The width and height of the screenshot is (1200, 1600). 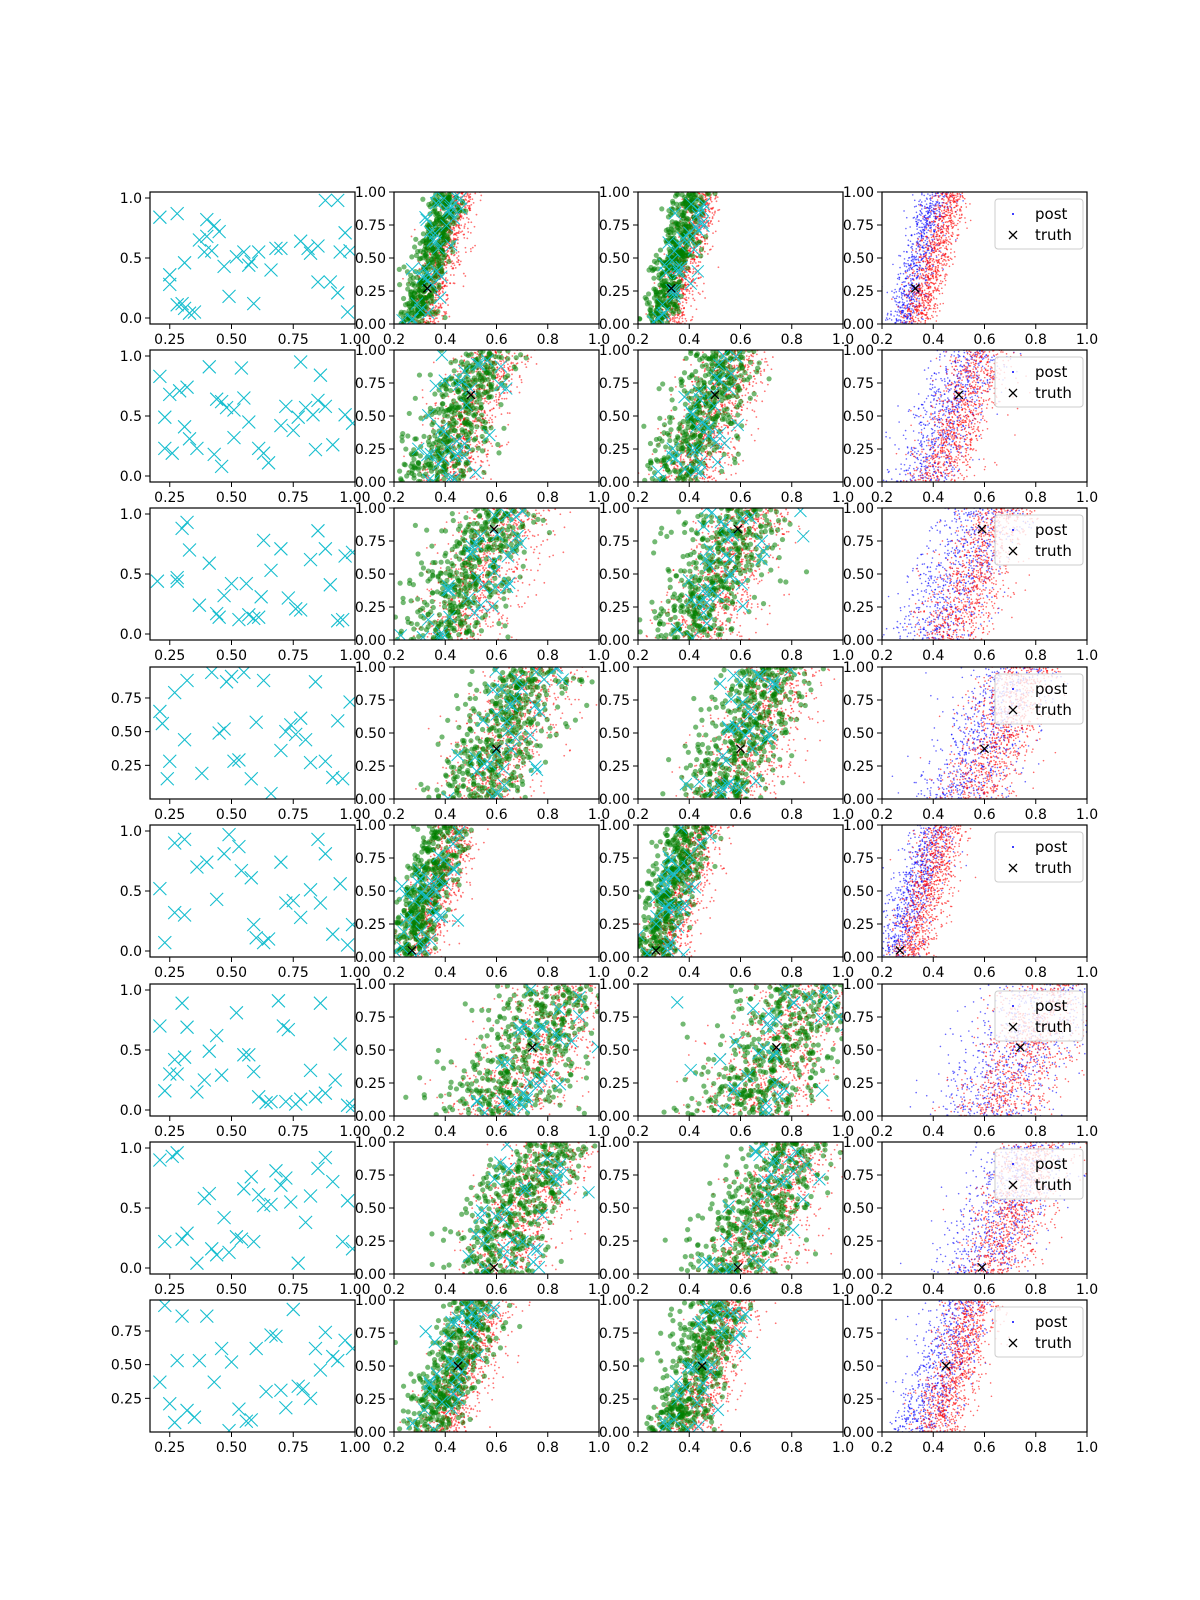 I want to click on y-tick-label: 1.00, so click(x=858, y=193).